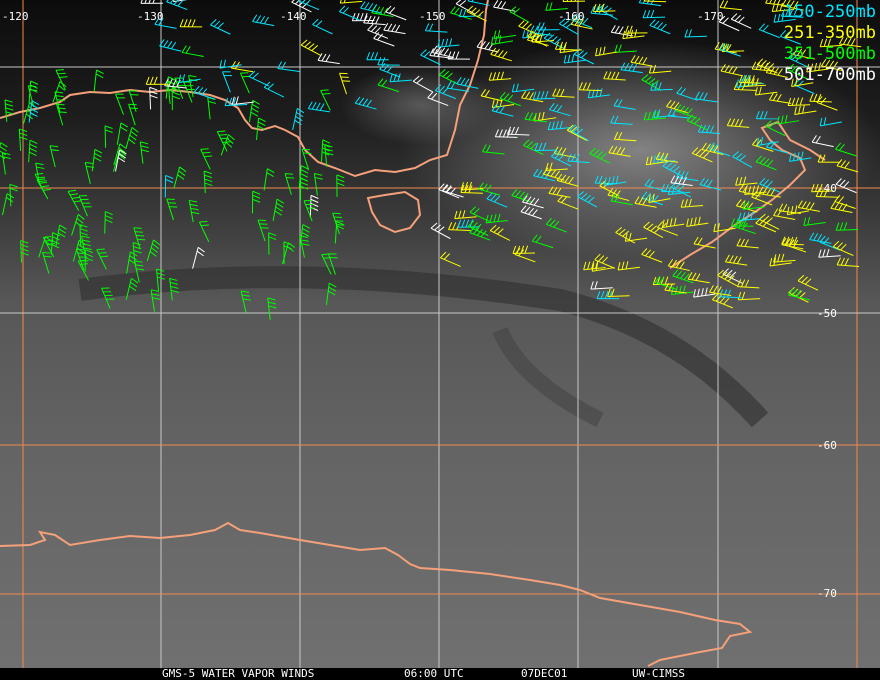 The height and width of the screenshot is (680, 880). I want to click on caption-time: 06:00 UTC, so click(434, 673).